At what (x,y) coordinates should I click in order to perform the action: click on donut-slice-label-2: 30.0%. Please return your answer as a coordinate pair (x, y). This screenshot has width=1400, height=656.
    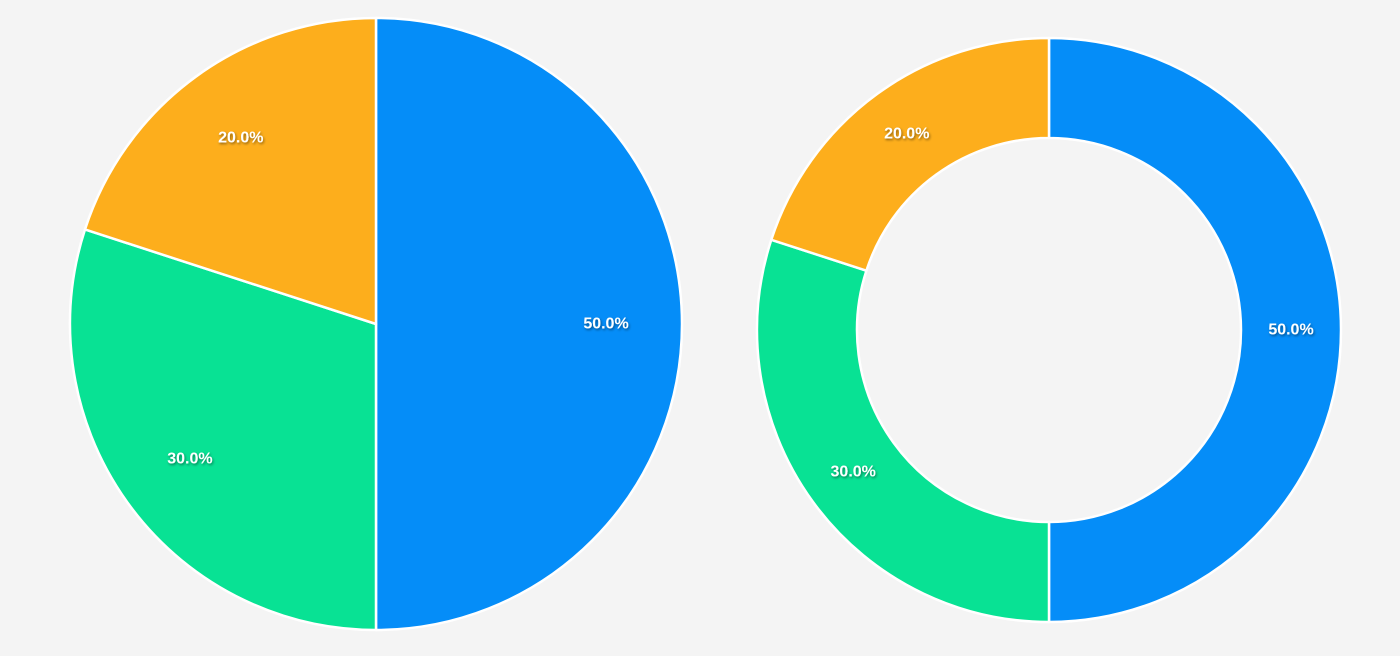
    Looking at the image, I should click on (853, 472).